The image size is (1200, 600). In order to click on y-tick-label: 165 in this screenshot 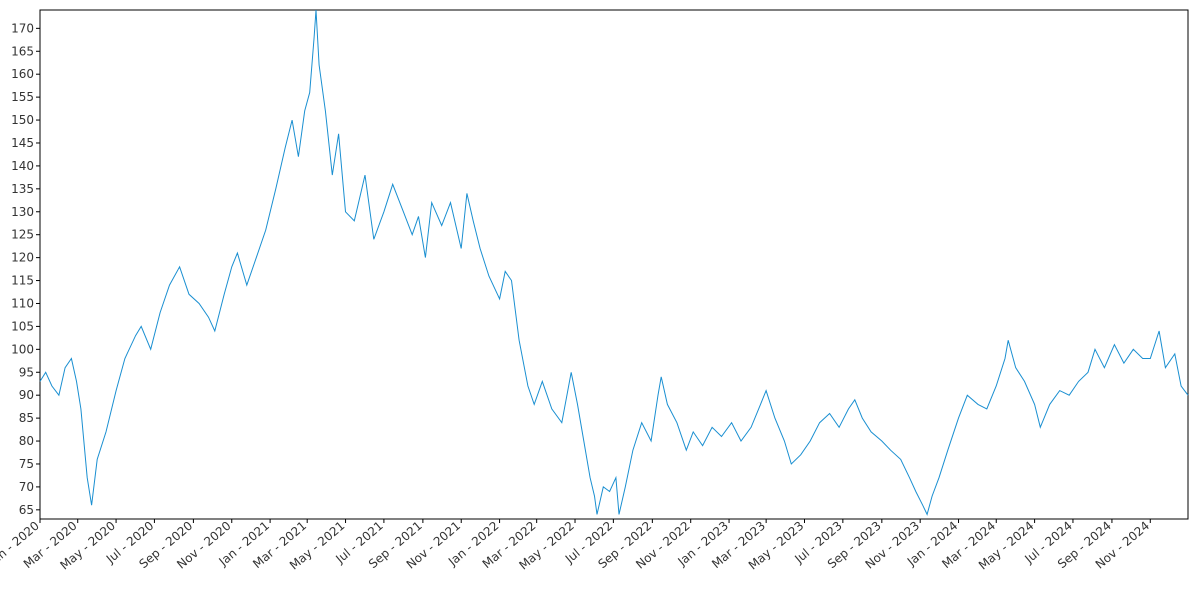, I will do `click(22, 51)`.